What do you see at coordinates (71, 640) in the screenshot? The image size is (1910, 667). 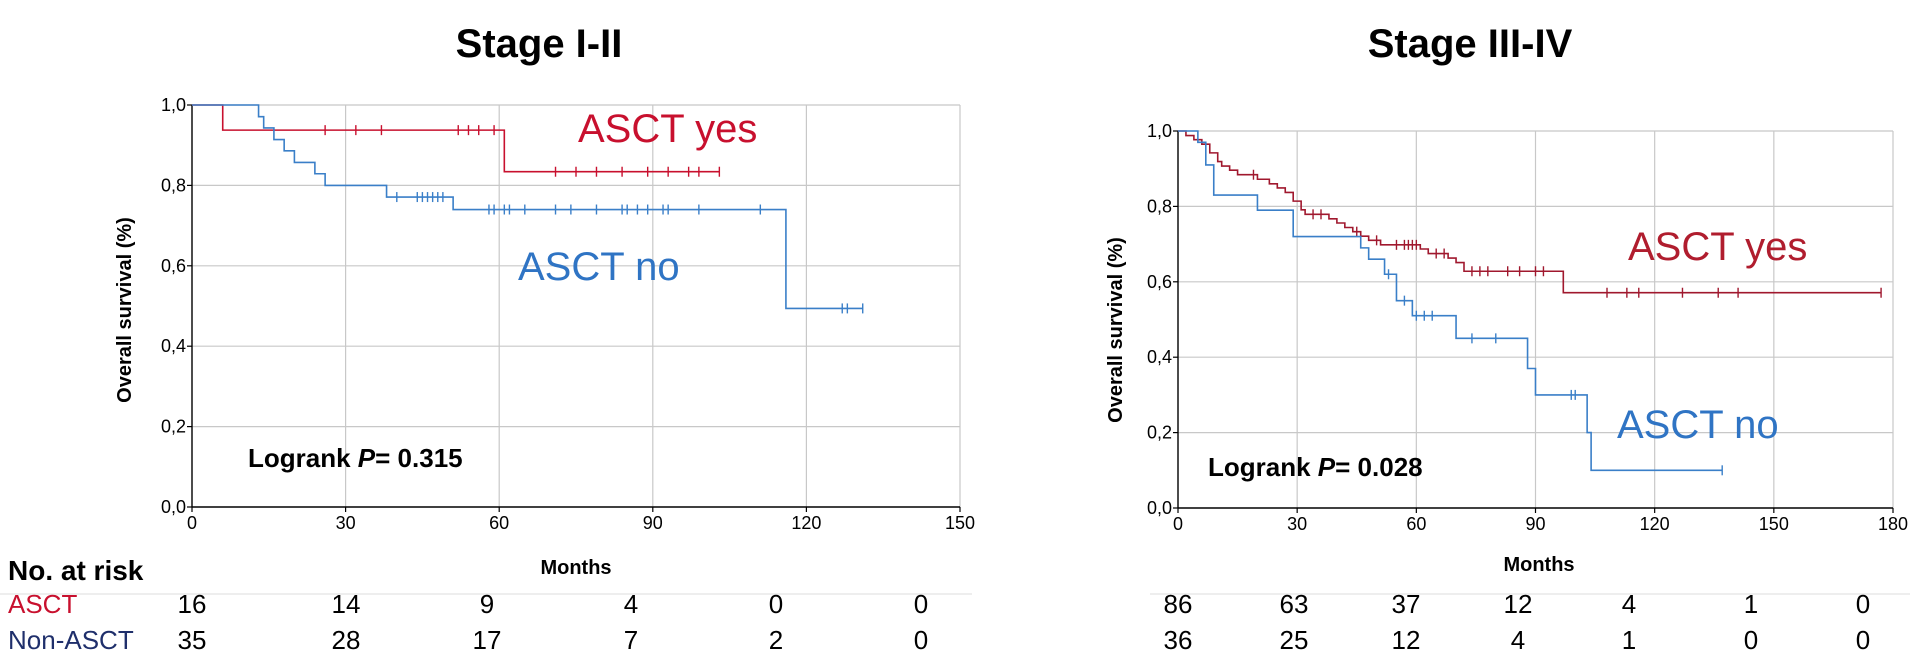 I see `risk-row-label-non-ascti: Non-ASCT` at bounding box center [71, 640].